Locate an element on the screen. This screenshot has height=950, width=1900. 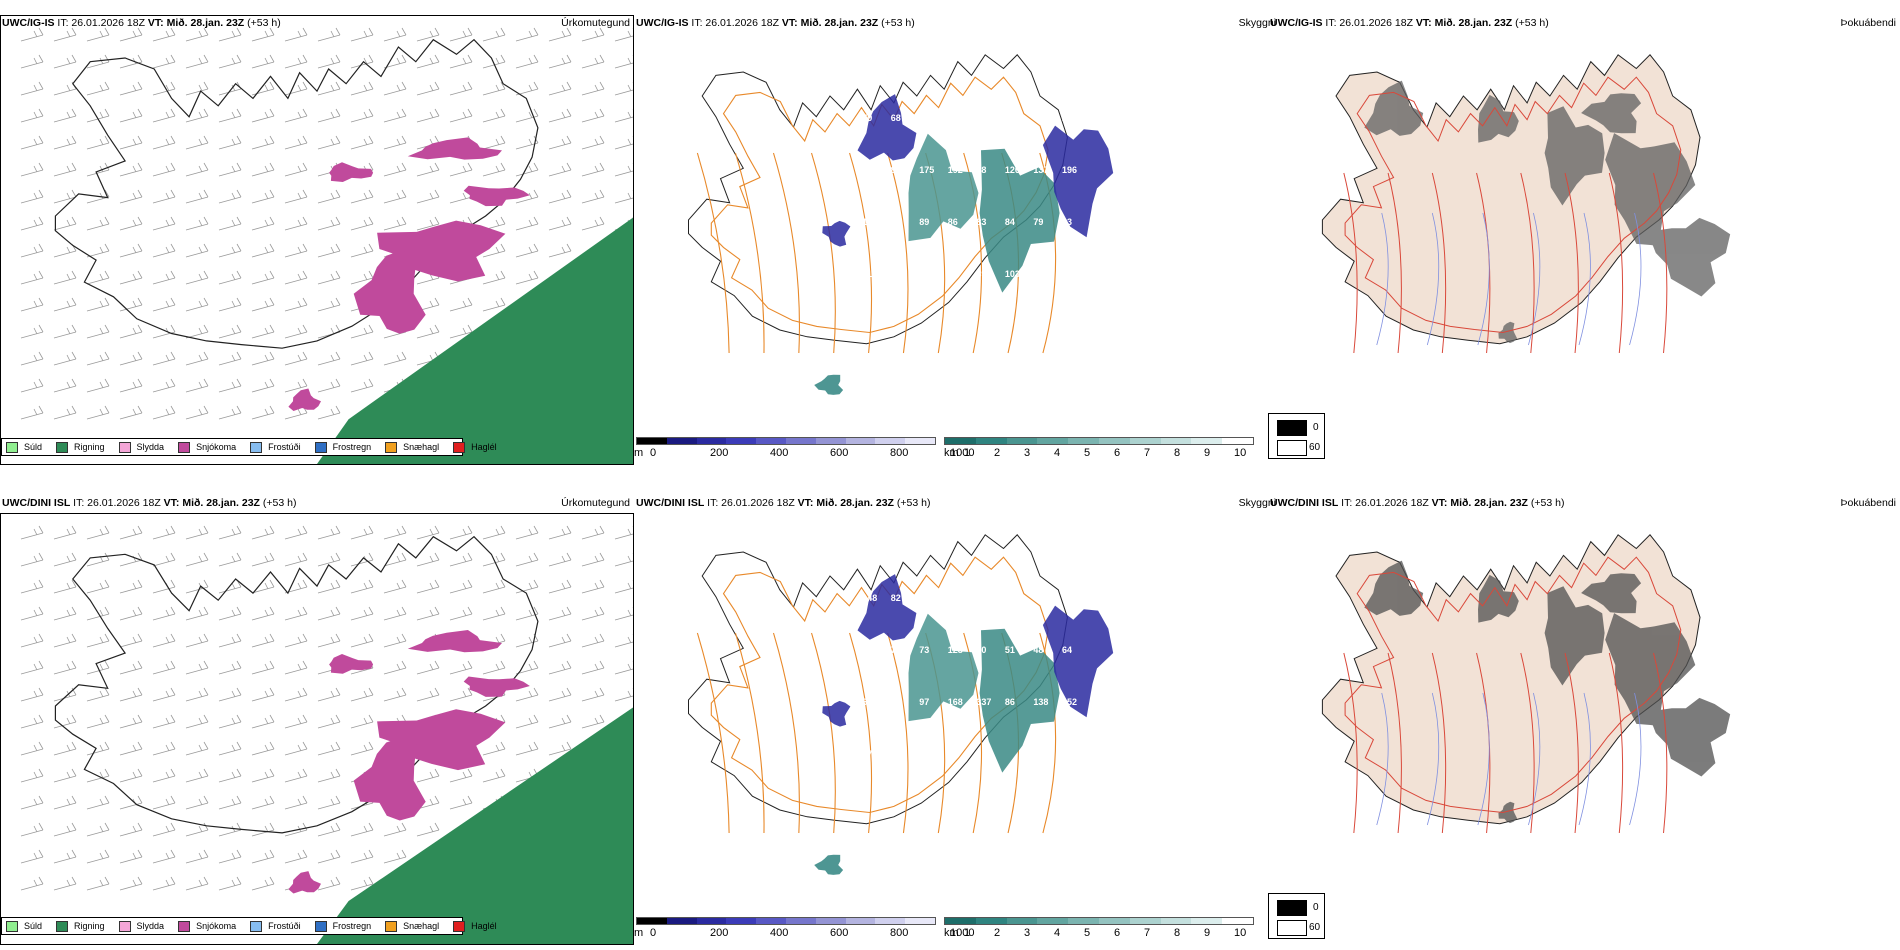
colorbar-tick-label: 600 is located at coordinates (839, 933).